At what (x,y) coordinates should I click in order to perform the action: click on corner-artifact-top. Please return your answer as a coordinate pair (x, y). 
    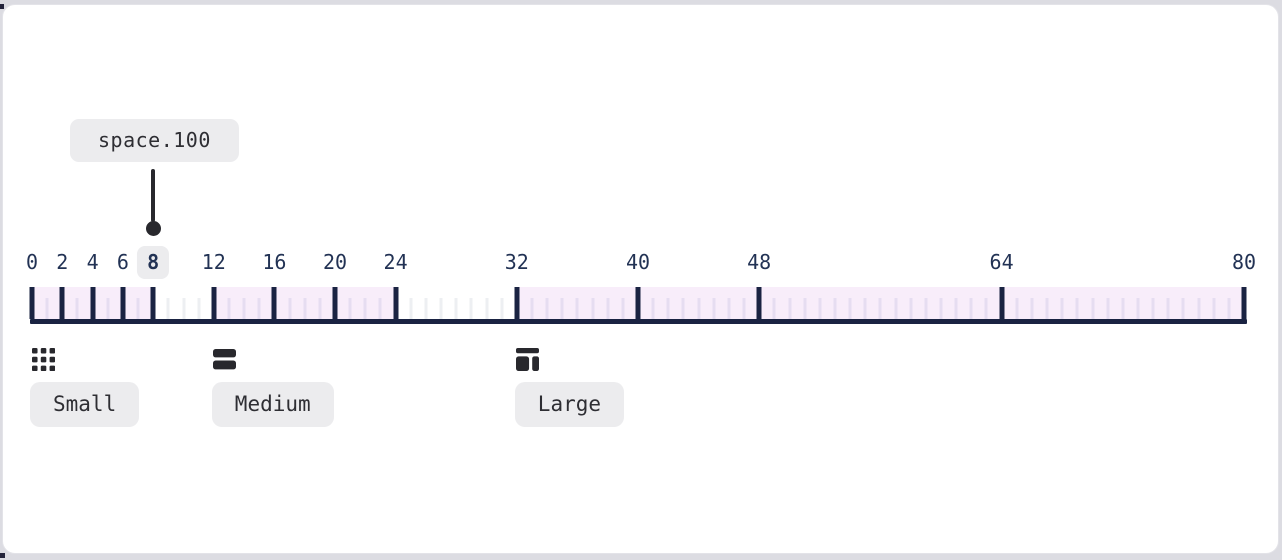
    Looking at the image, I should click on (2, 6).